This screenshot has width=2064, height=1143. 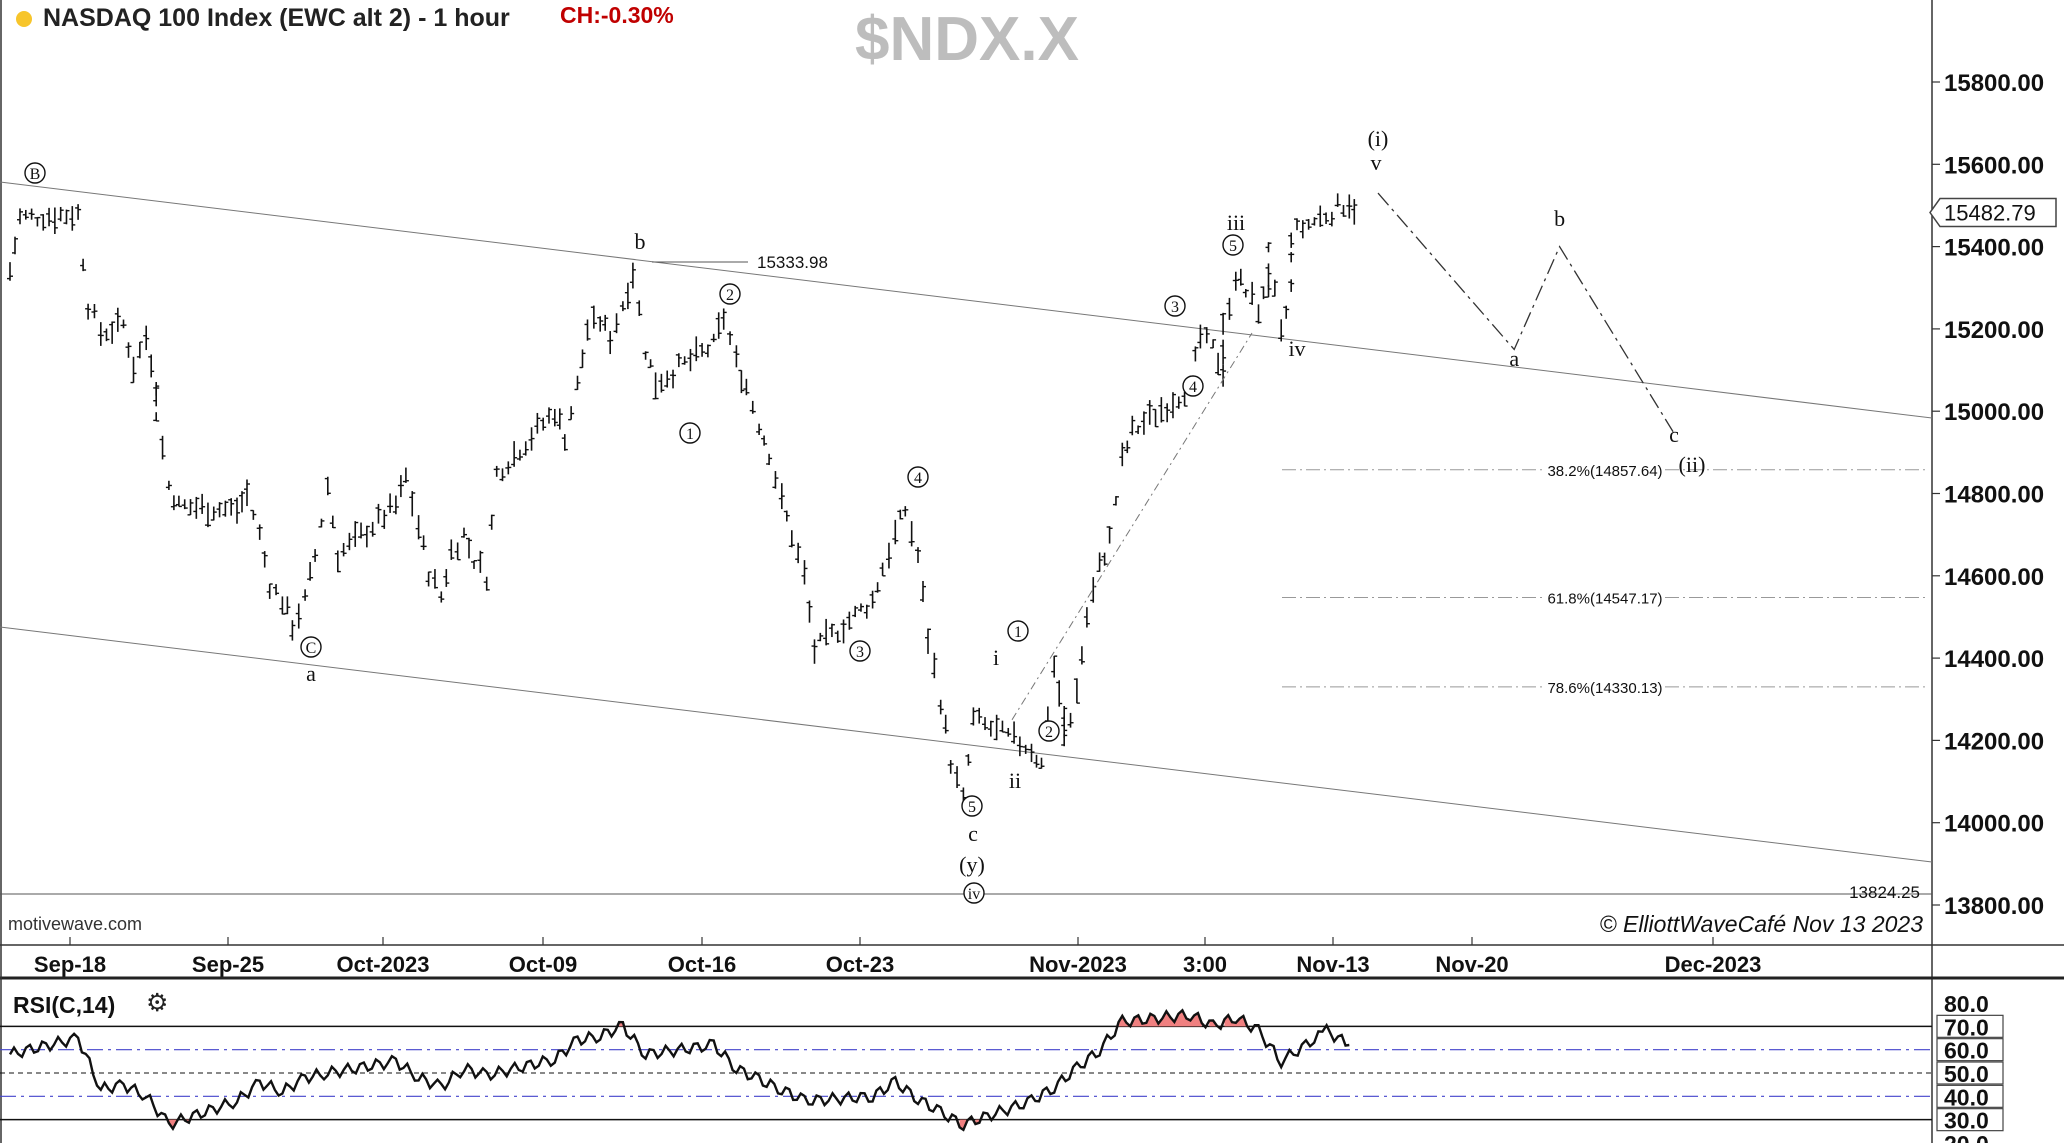 I want to click on time-tick-label: Nov-13, so click(x=1332, y=964).